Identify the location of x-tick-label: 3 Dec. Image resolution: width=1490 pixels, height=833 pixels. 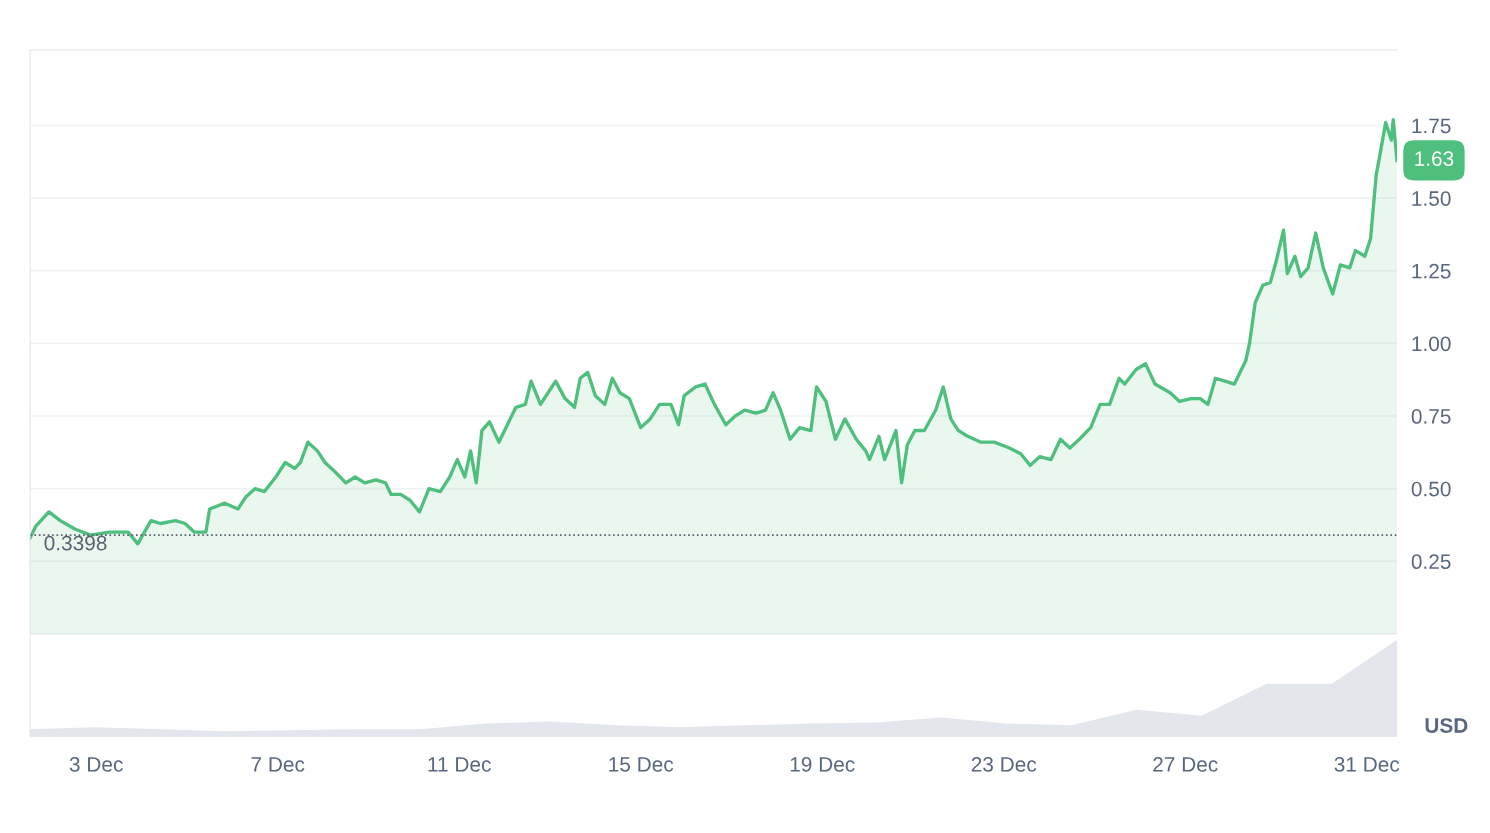
(96, 764).